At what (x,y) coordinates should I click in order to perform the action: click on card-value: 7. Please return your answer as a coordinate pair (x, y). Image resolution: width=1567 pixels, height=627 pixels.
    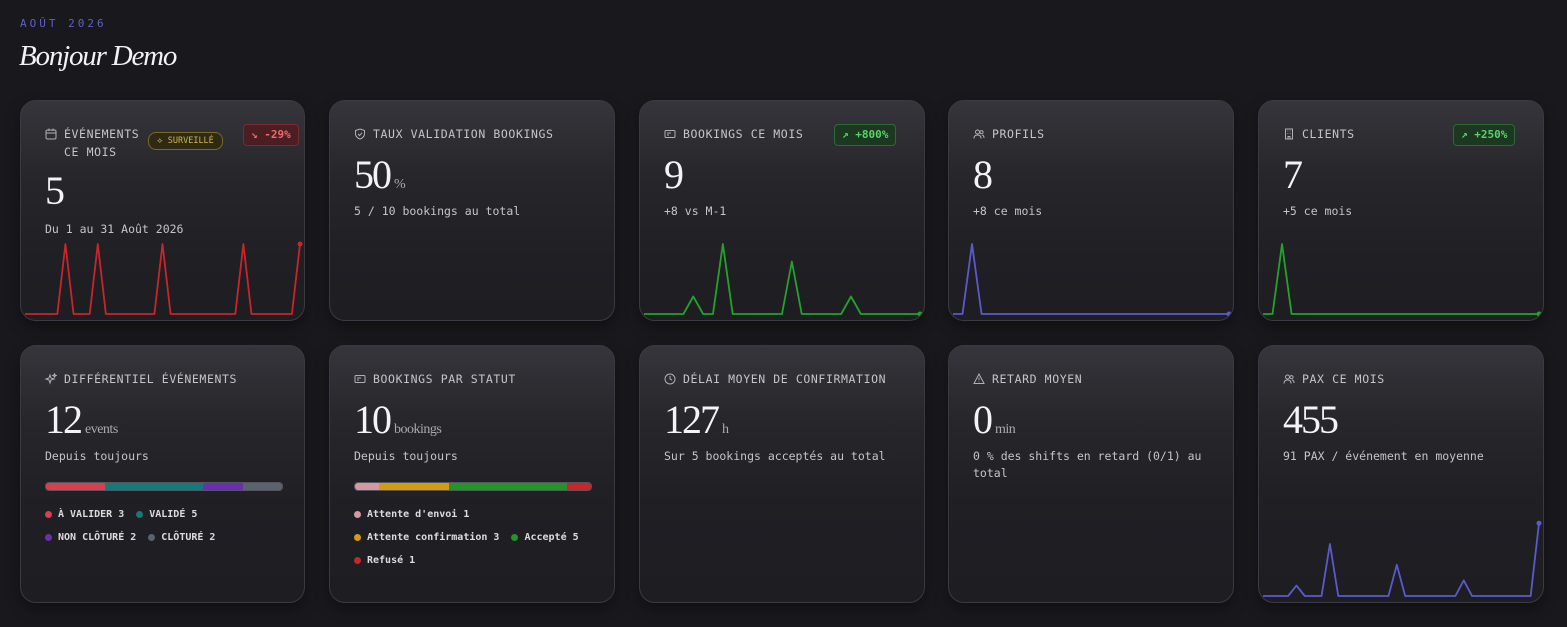
    Looking at the image, I should click on (1293, 174).